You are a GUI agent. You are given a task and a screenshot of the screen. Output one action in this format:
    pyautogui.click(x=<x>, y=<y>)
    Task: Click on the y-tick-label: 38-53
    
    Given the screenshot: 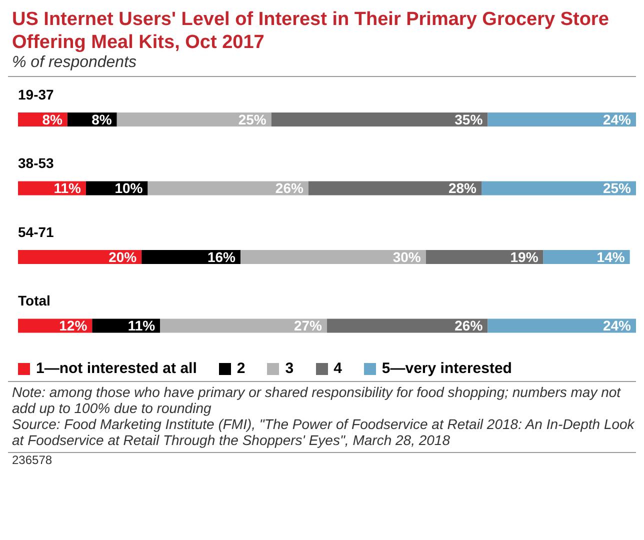 What is the action you would take?
    pyautogui.click(x=36, y=163)
    